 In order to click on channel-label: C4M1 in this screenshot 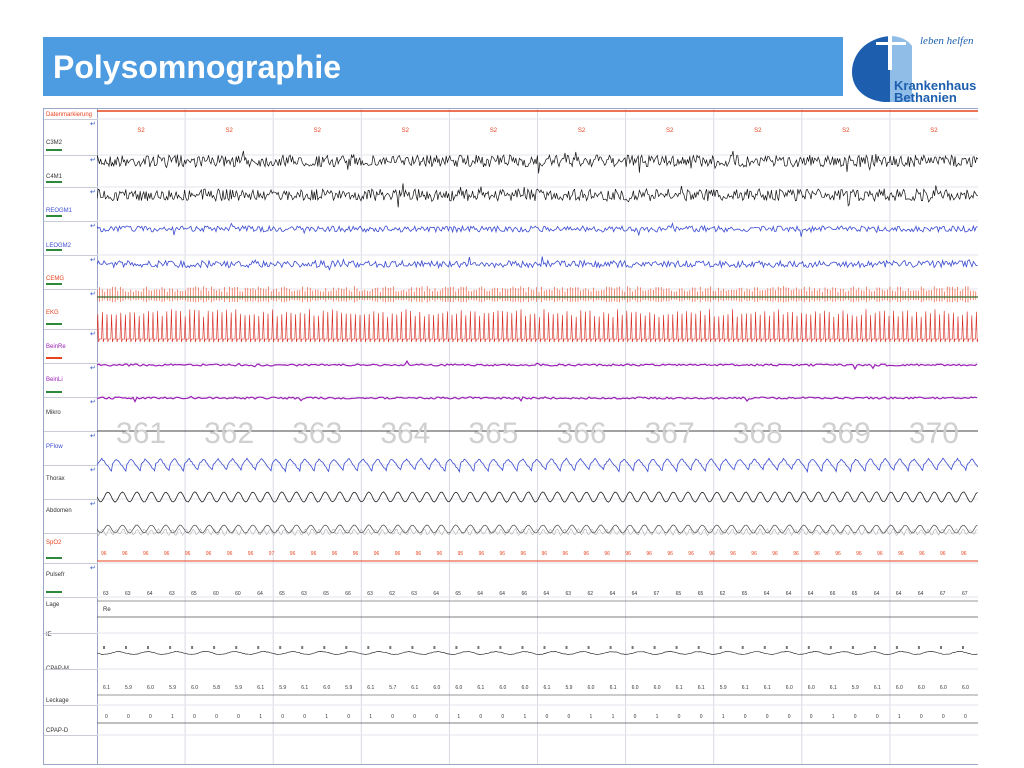, I will do `click(54, 177)`.